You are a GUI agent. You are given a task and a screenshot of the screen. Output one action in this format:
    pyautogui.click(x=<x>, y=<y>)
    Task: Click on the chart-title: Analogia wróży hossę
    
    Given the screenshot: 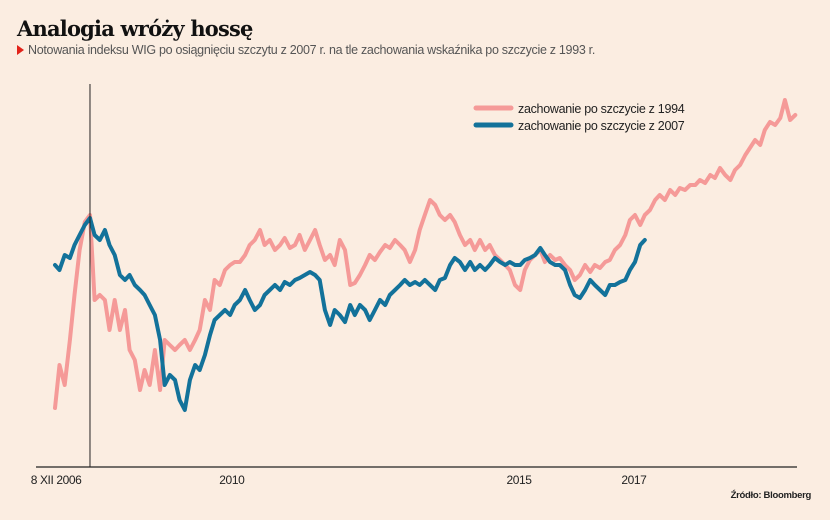 What is the action you would take?
    pyautogui.click(x=135, y=28)
    